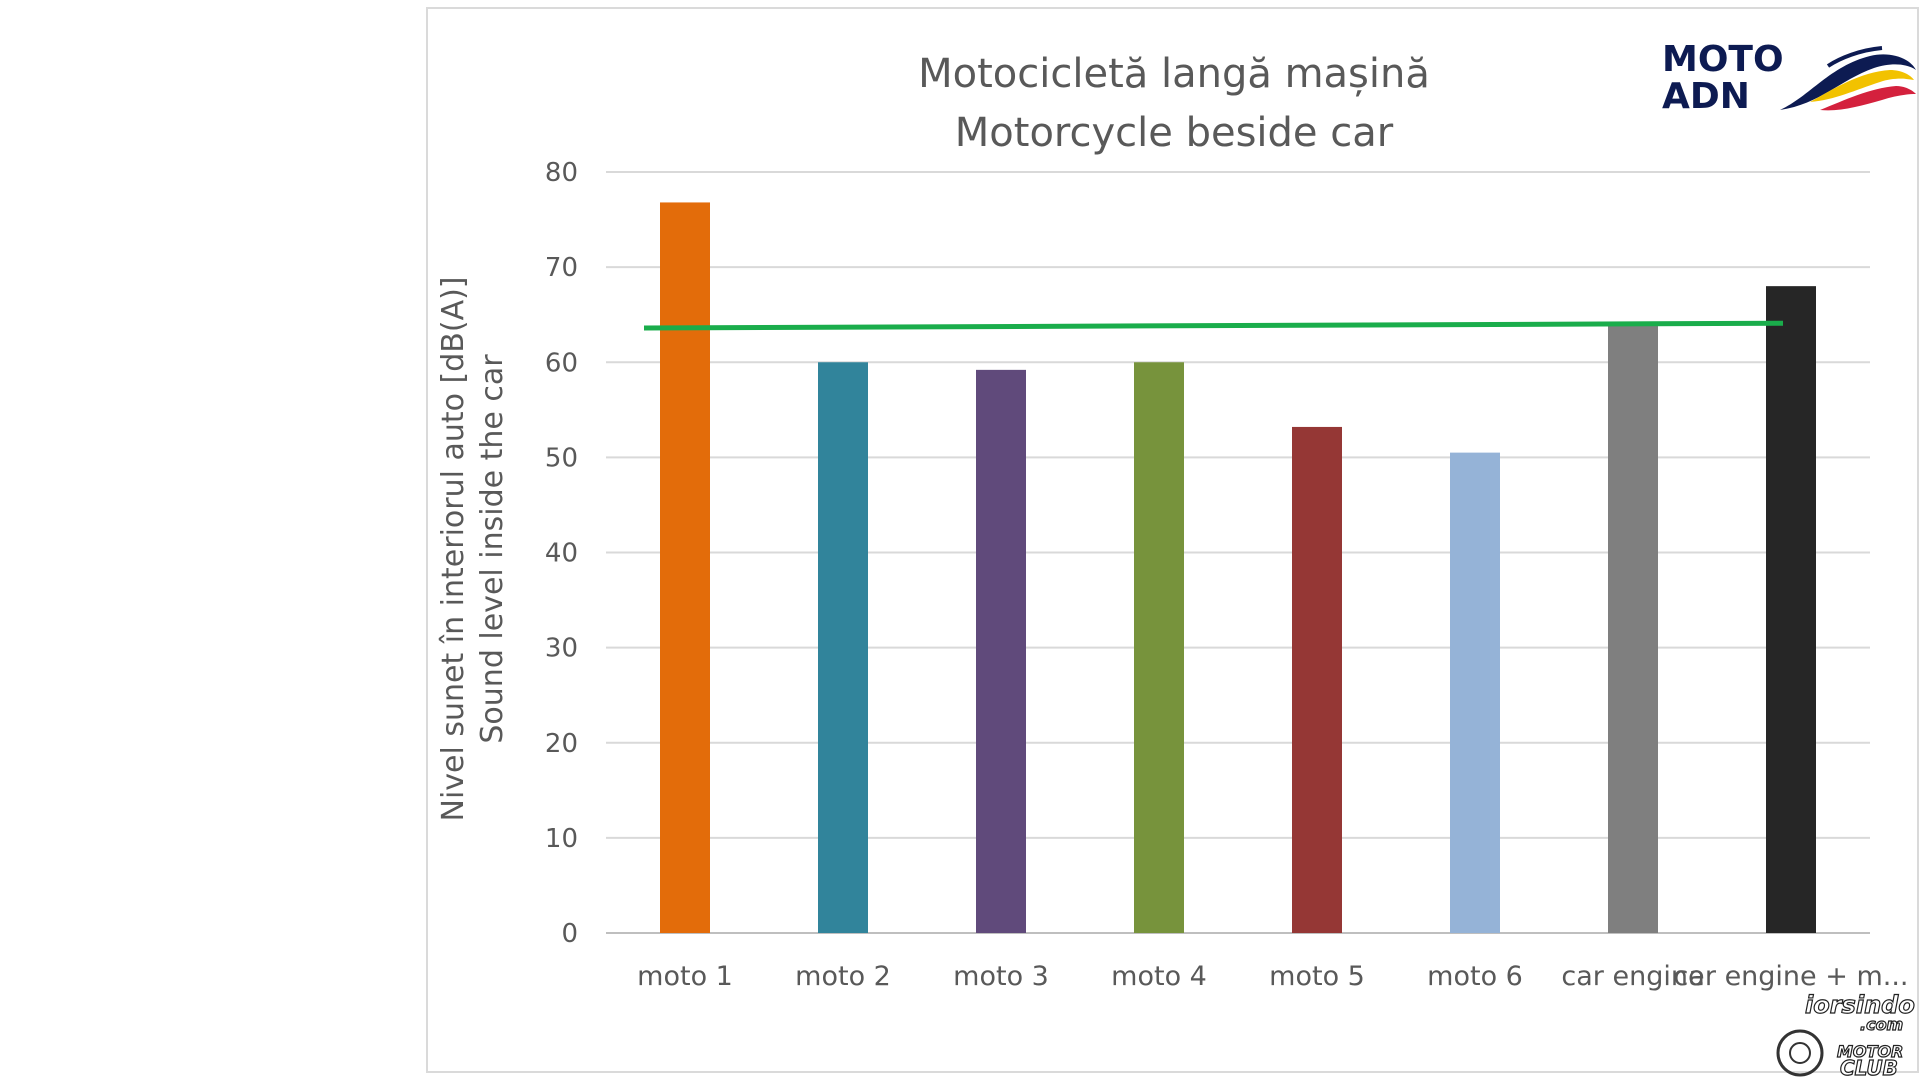  What do you see at coordinates (1174, 133) in the screenshot?
I see `chart-title-line-2: Motorcycle beside car` at bounding box center [1174, 133].